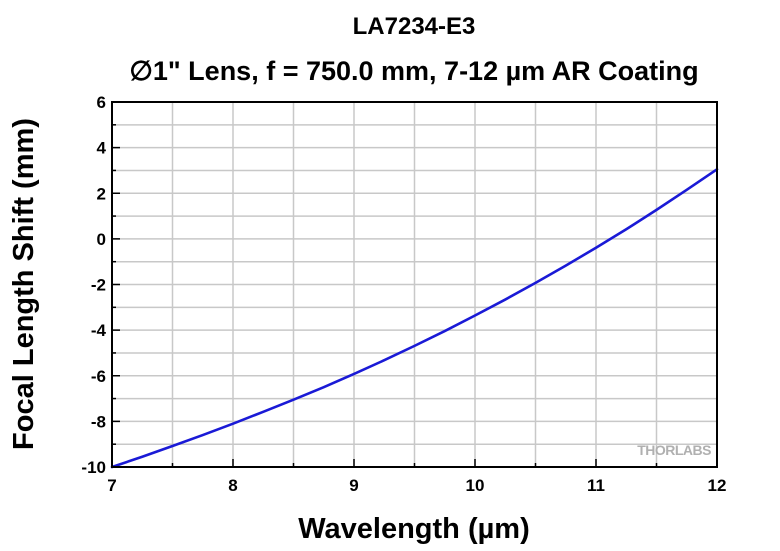 The height and width of the screenshot is (551, 780). What do you see at coordinates (596, 485) in the screenshot?
I see `x-tick-label: 11` at bounding box center [596, 485].